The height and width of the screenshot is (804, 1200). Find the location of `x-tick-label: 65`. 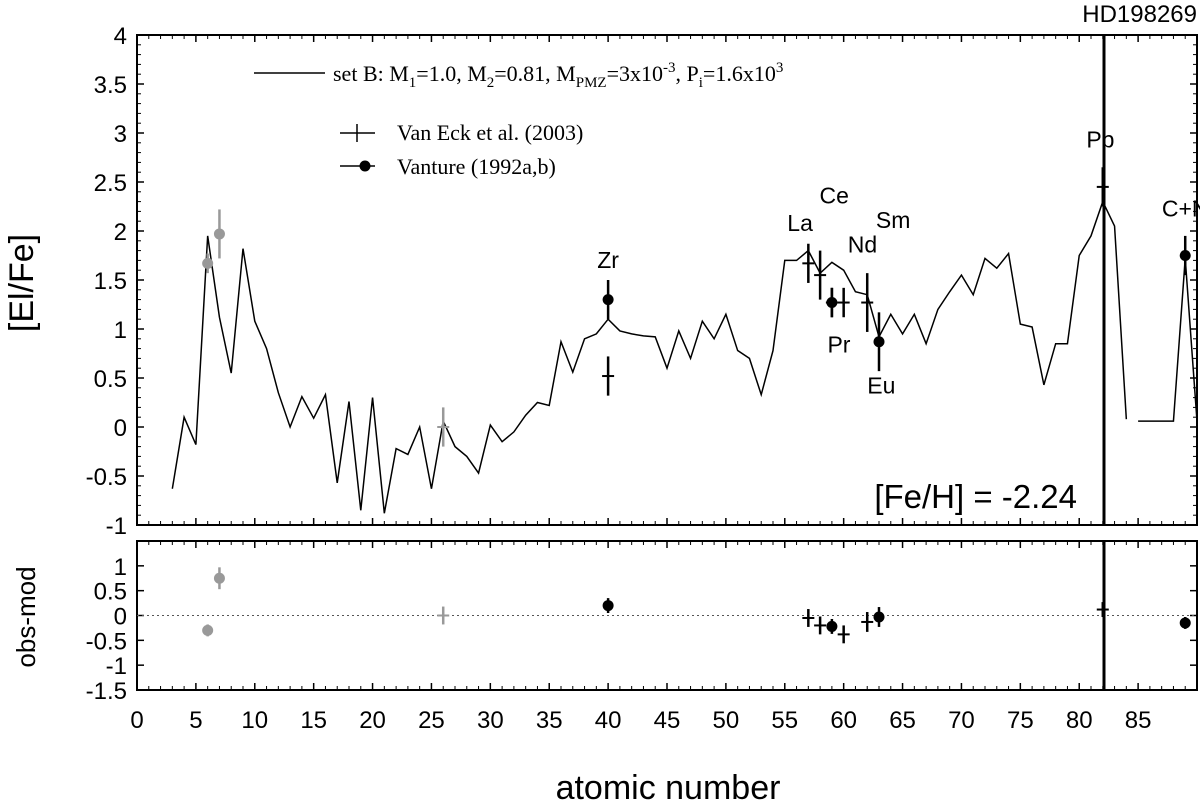

x-tick-label: 65 is located at coordinates (902, 720).